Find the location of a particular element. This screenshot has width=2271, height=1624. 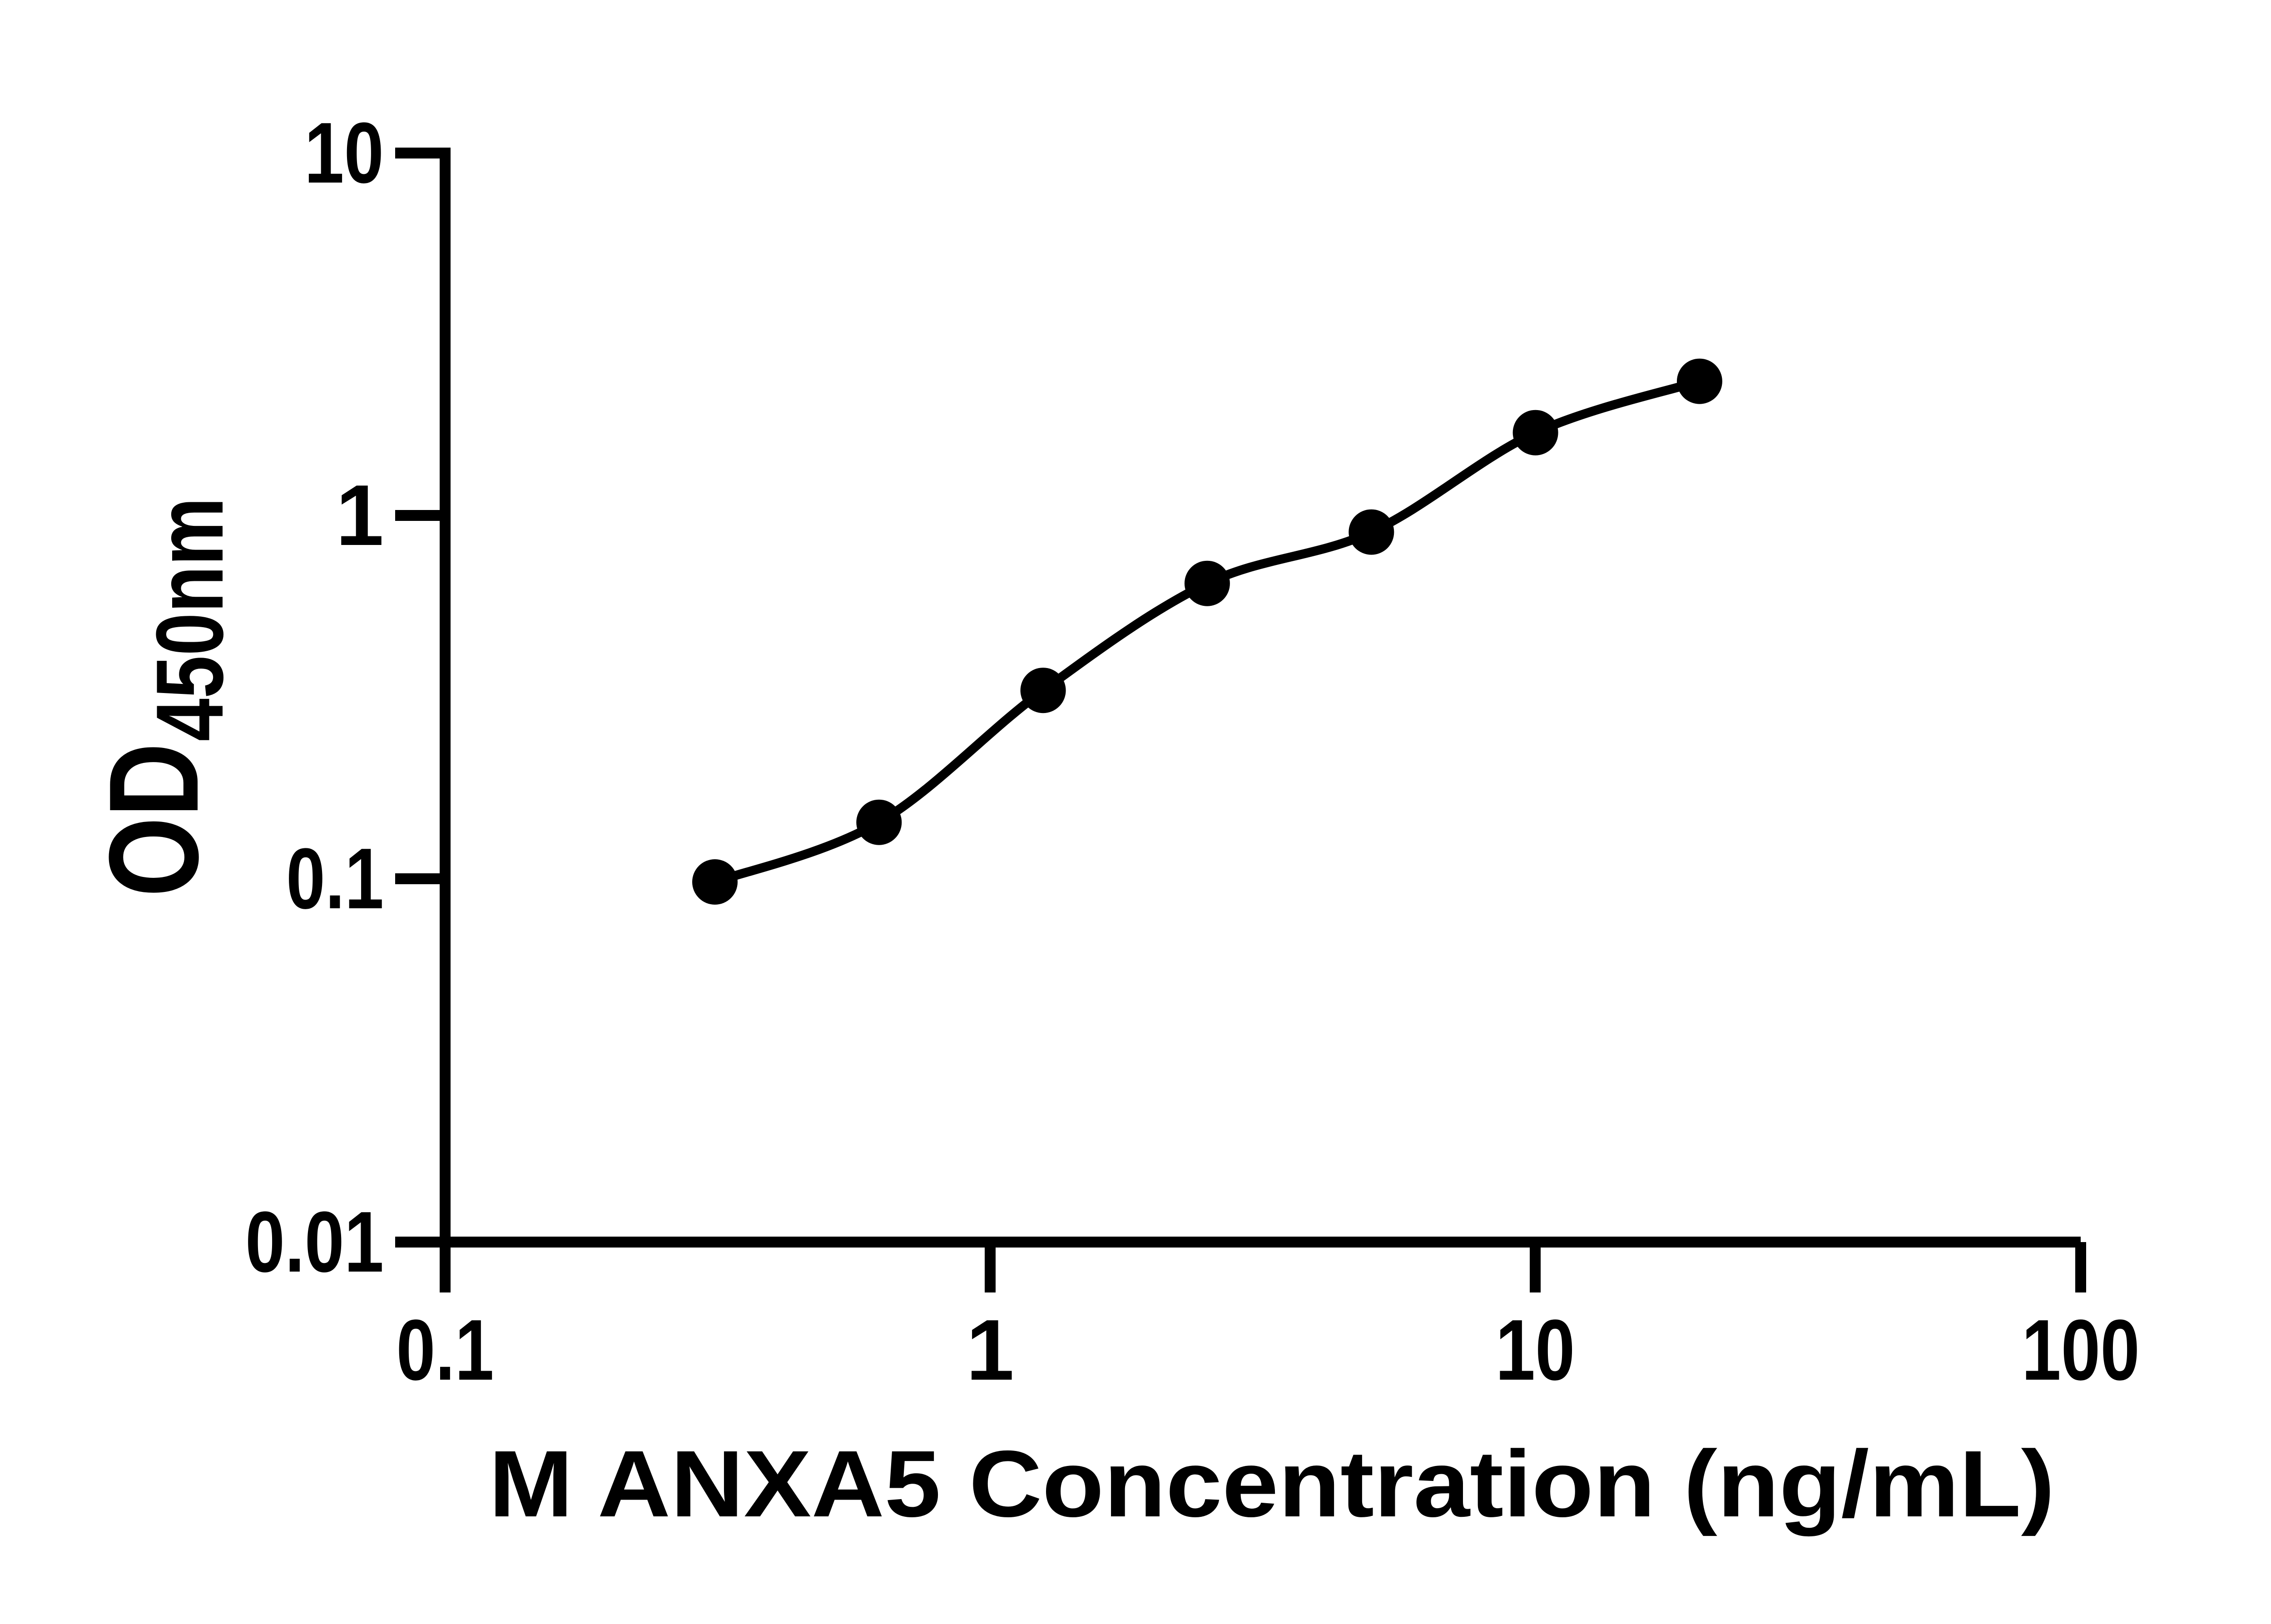

y-axis-title-main: OD is located at coordinates (154, 820).